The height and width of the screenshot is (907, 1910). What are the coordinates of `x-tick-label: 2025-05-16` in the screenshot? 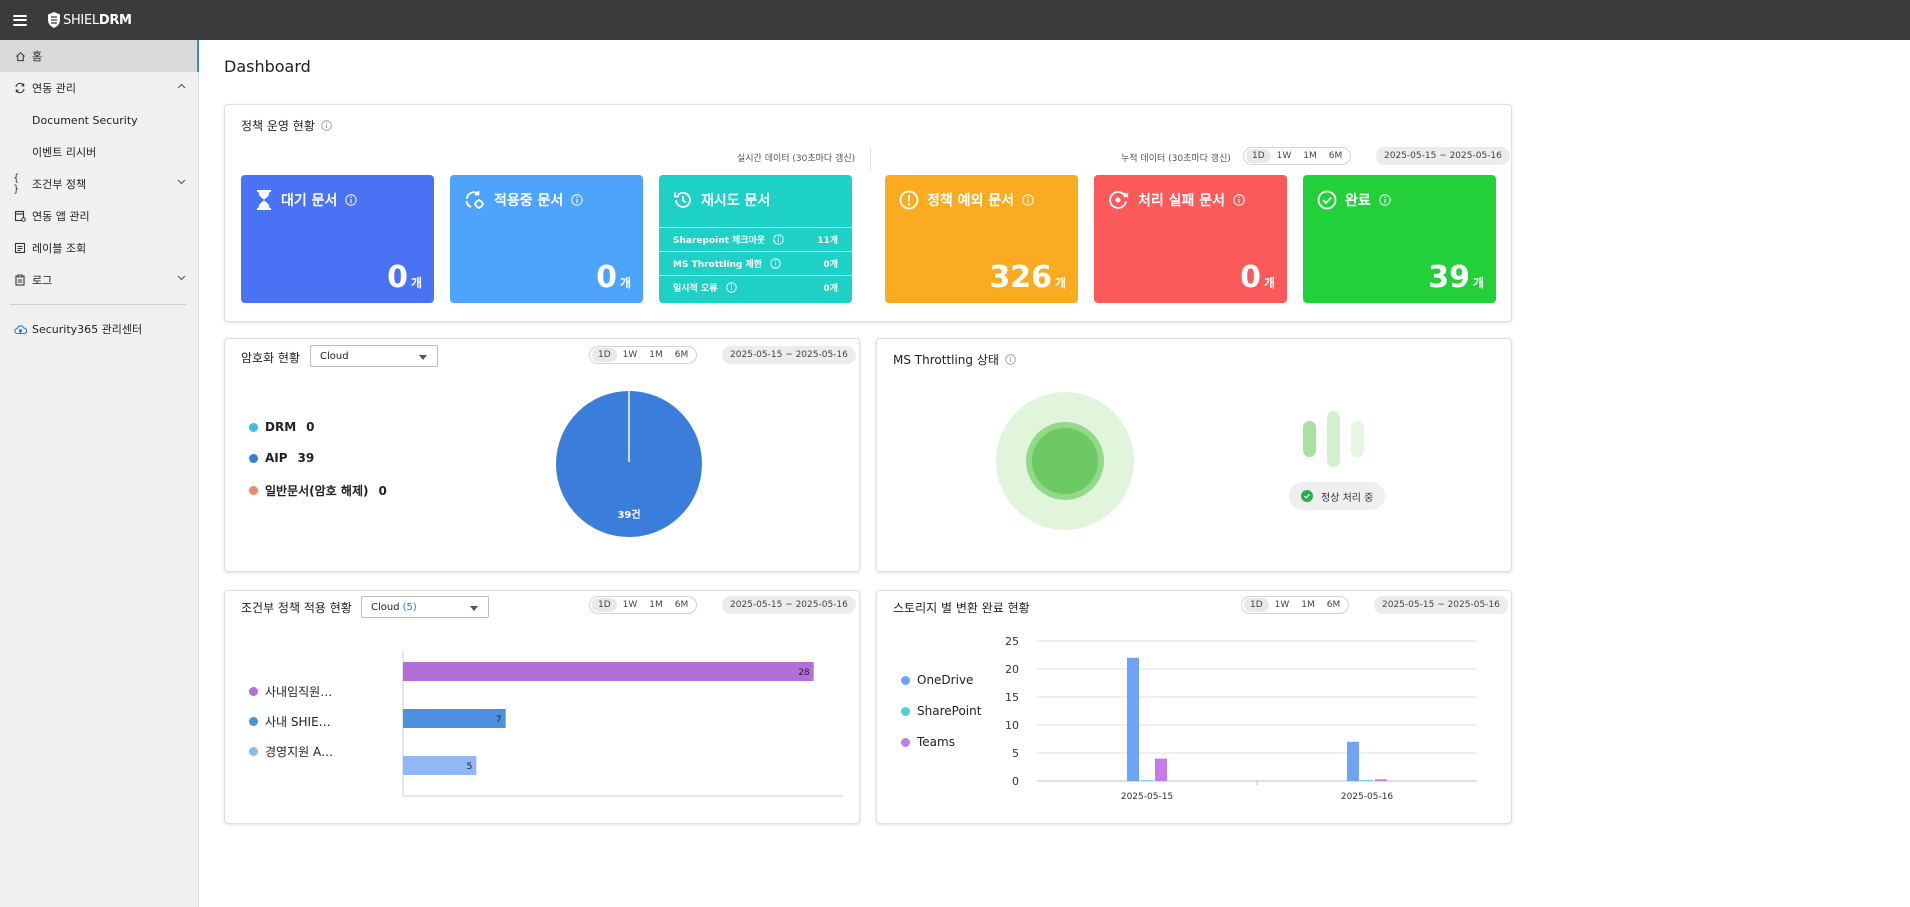 It's located at (1367, 797).